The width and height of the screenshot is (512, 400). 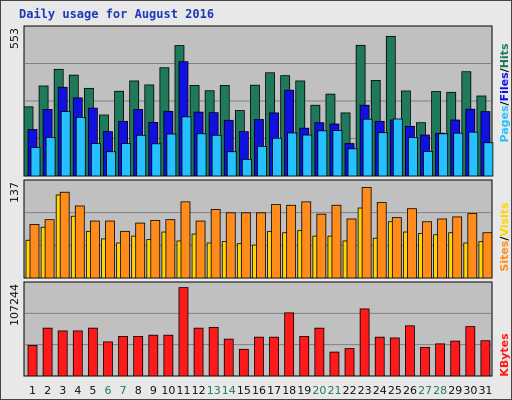 What do you see at coordinates (92, 390) in the screenshot?
I see `day-label-5: 5` at bounding box center [92, 390].